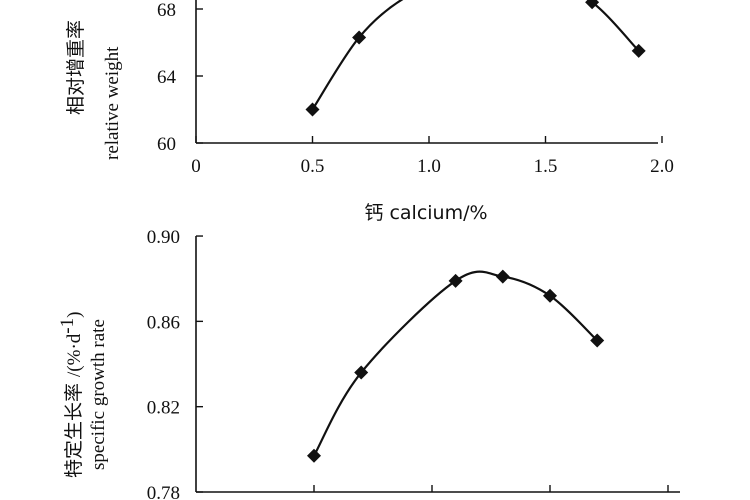 The height and width of the screenshot is (500, 750). I want to click on x-tick-label-0: 0, so click(196, 166).